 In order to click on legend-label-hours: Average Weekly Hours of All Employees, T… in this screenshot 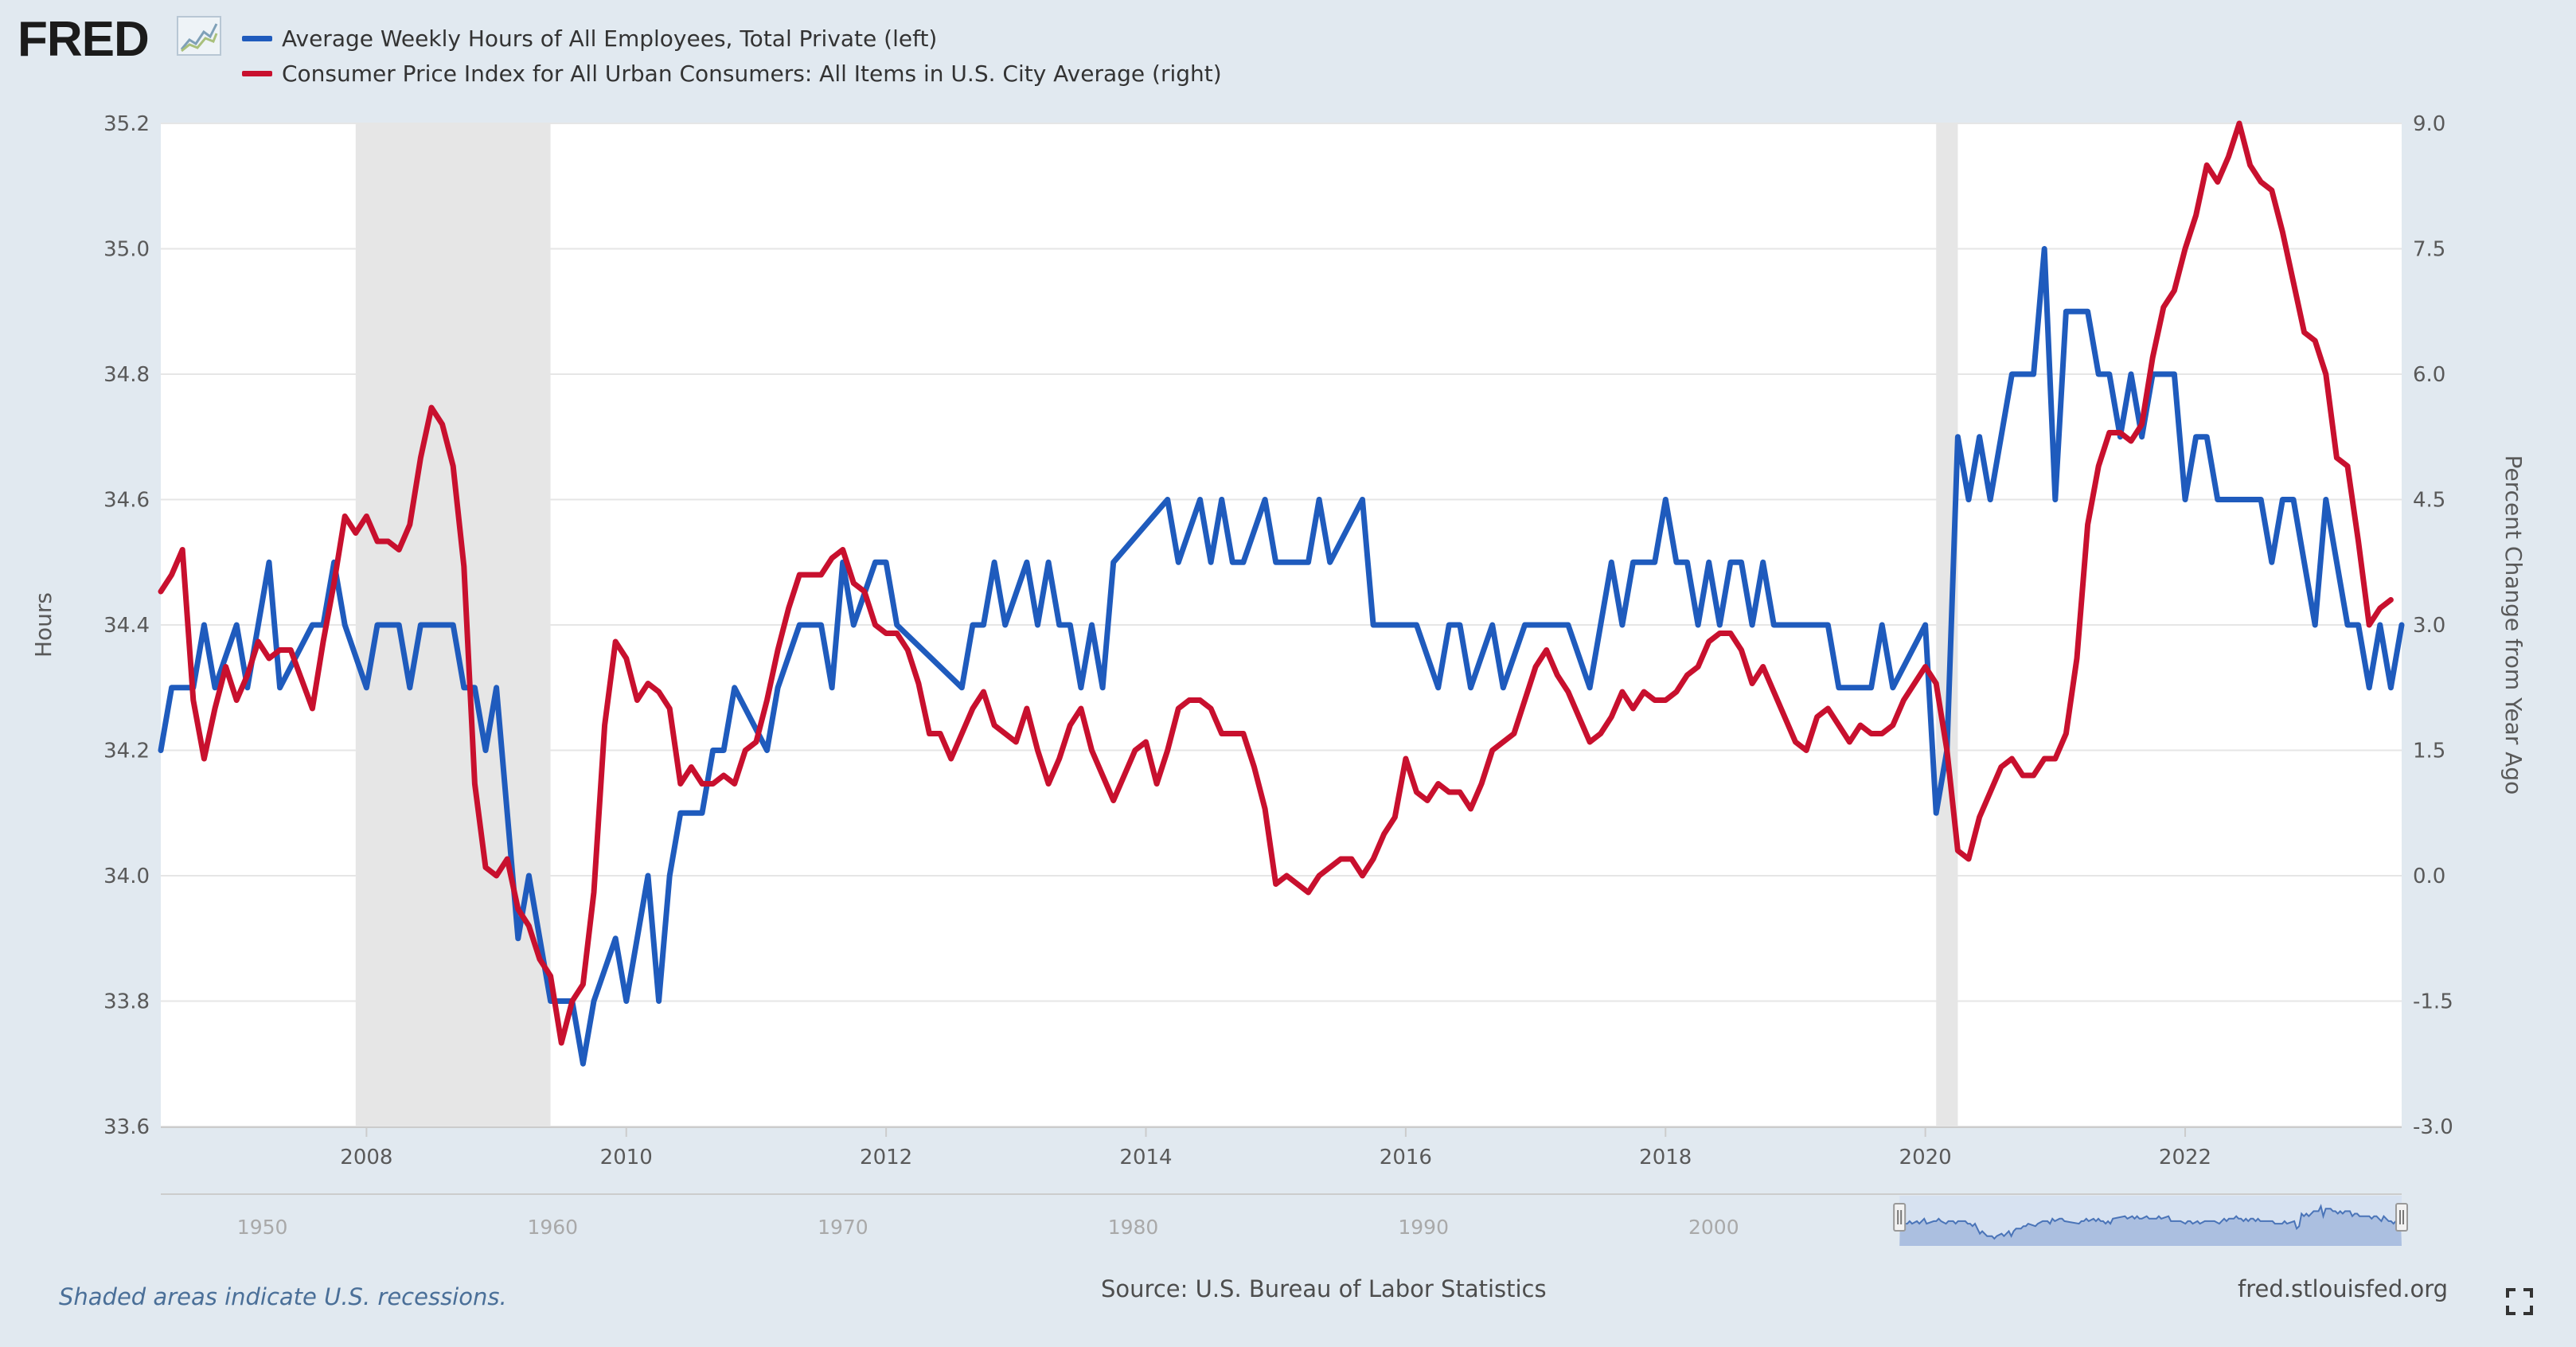, I will do `click(610, 38)`.